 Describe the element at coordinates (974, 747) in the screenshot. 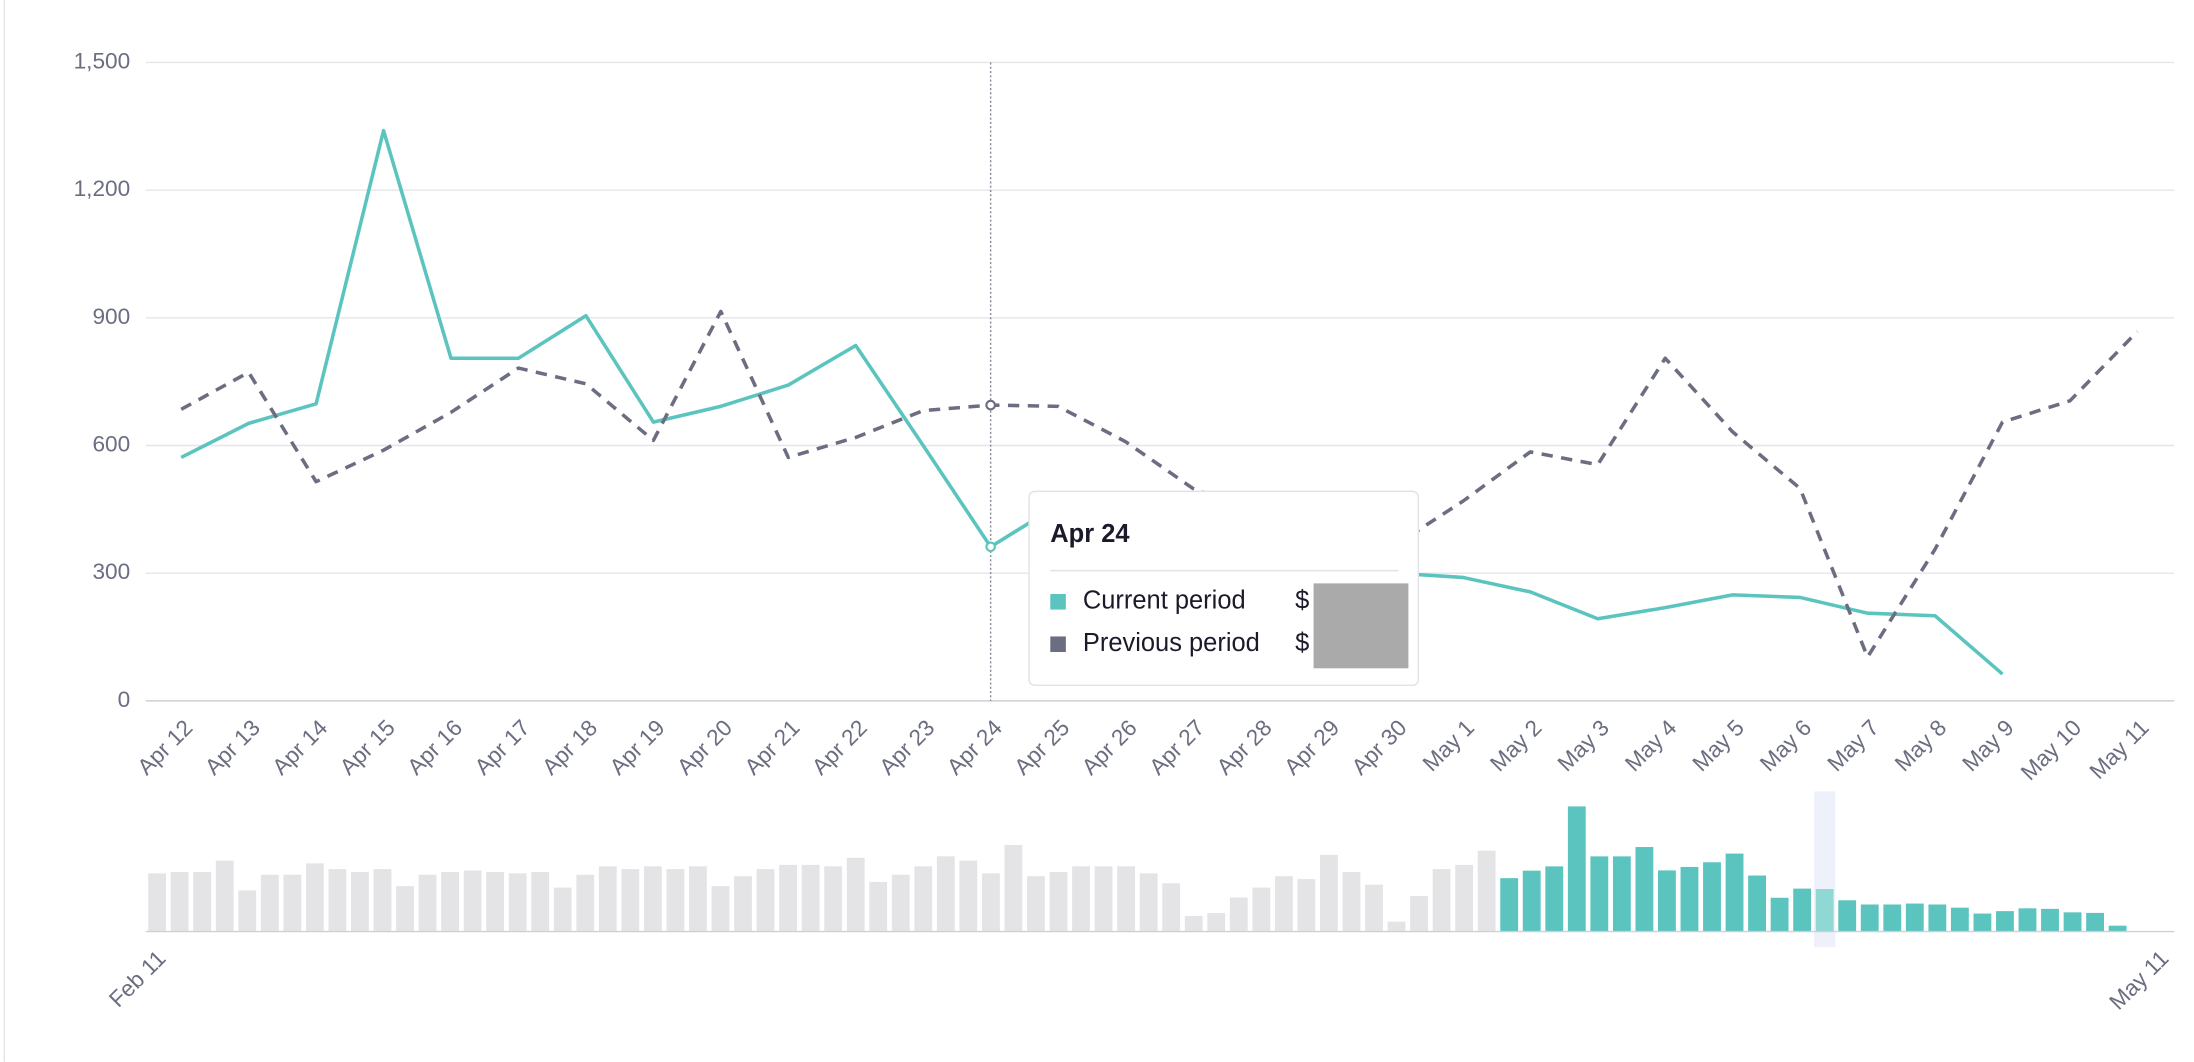

I see `x-tick-label: Apr 24` at that location.